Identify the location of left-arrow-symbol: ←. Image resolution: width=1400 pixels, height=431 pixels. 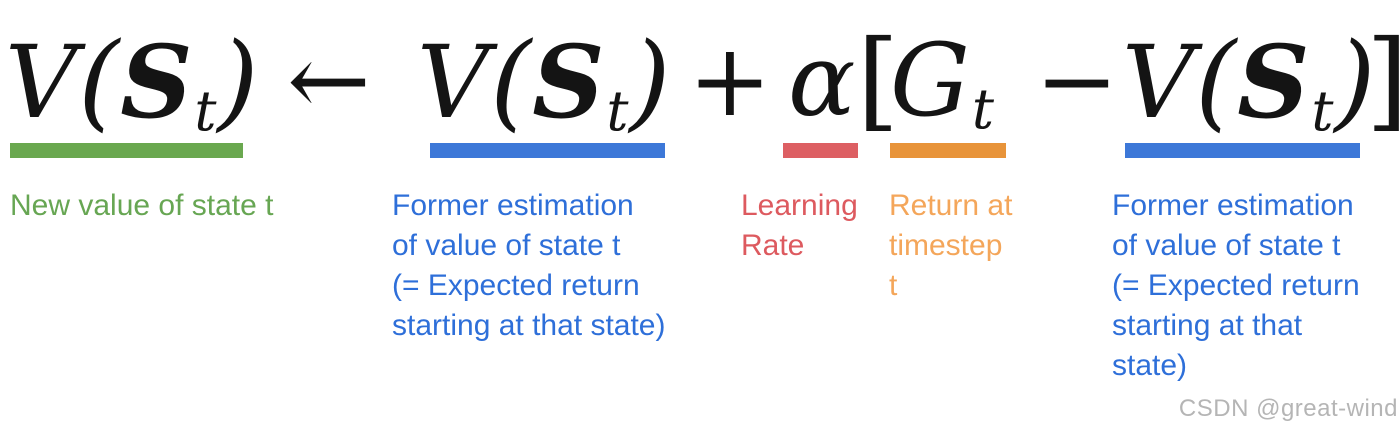
(329, 80).